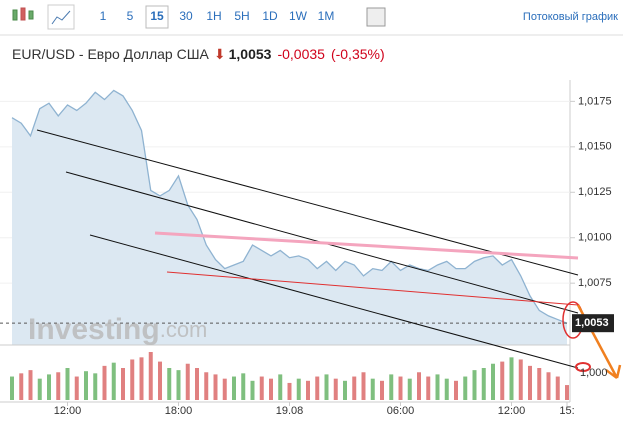 The image size is (623, 425). What do you see at coordinates (220, 54) in the screenshot?
I see `down-arrow: ⬇` at bounding box center [220, 54].